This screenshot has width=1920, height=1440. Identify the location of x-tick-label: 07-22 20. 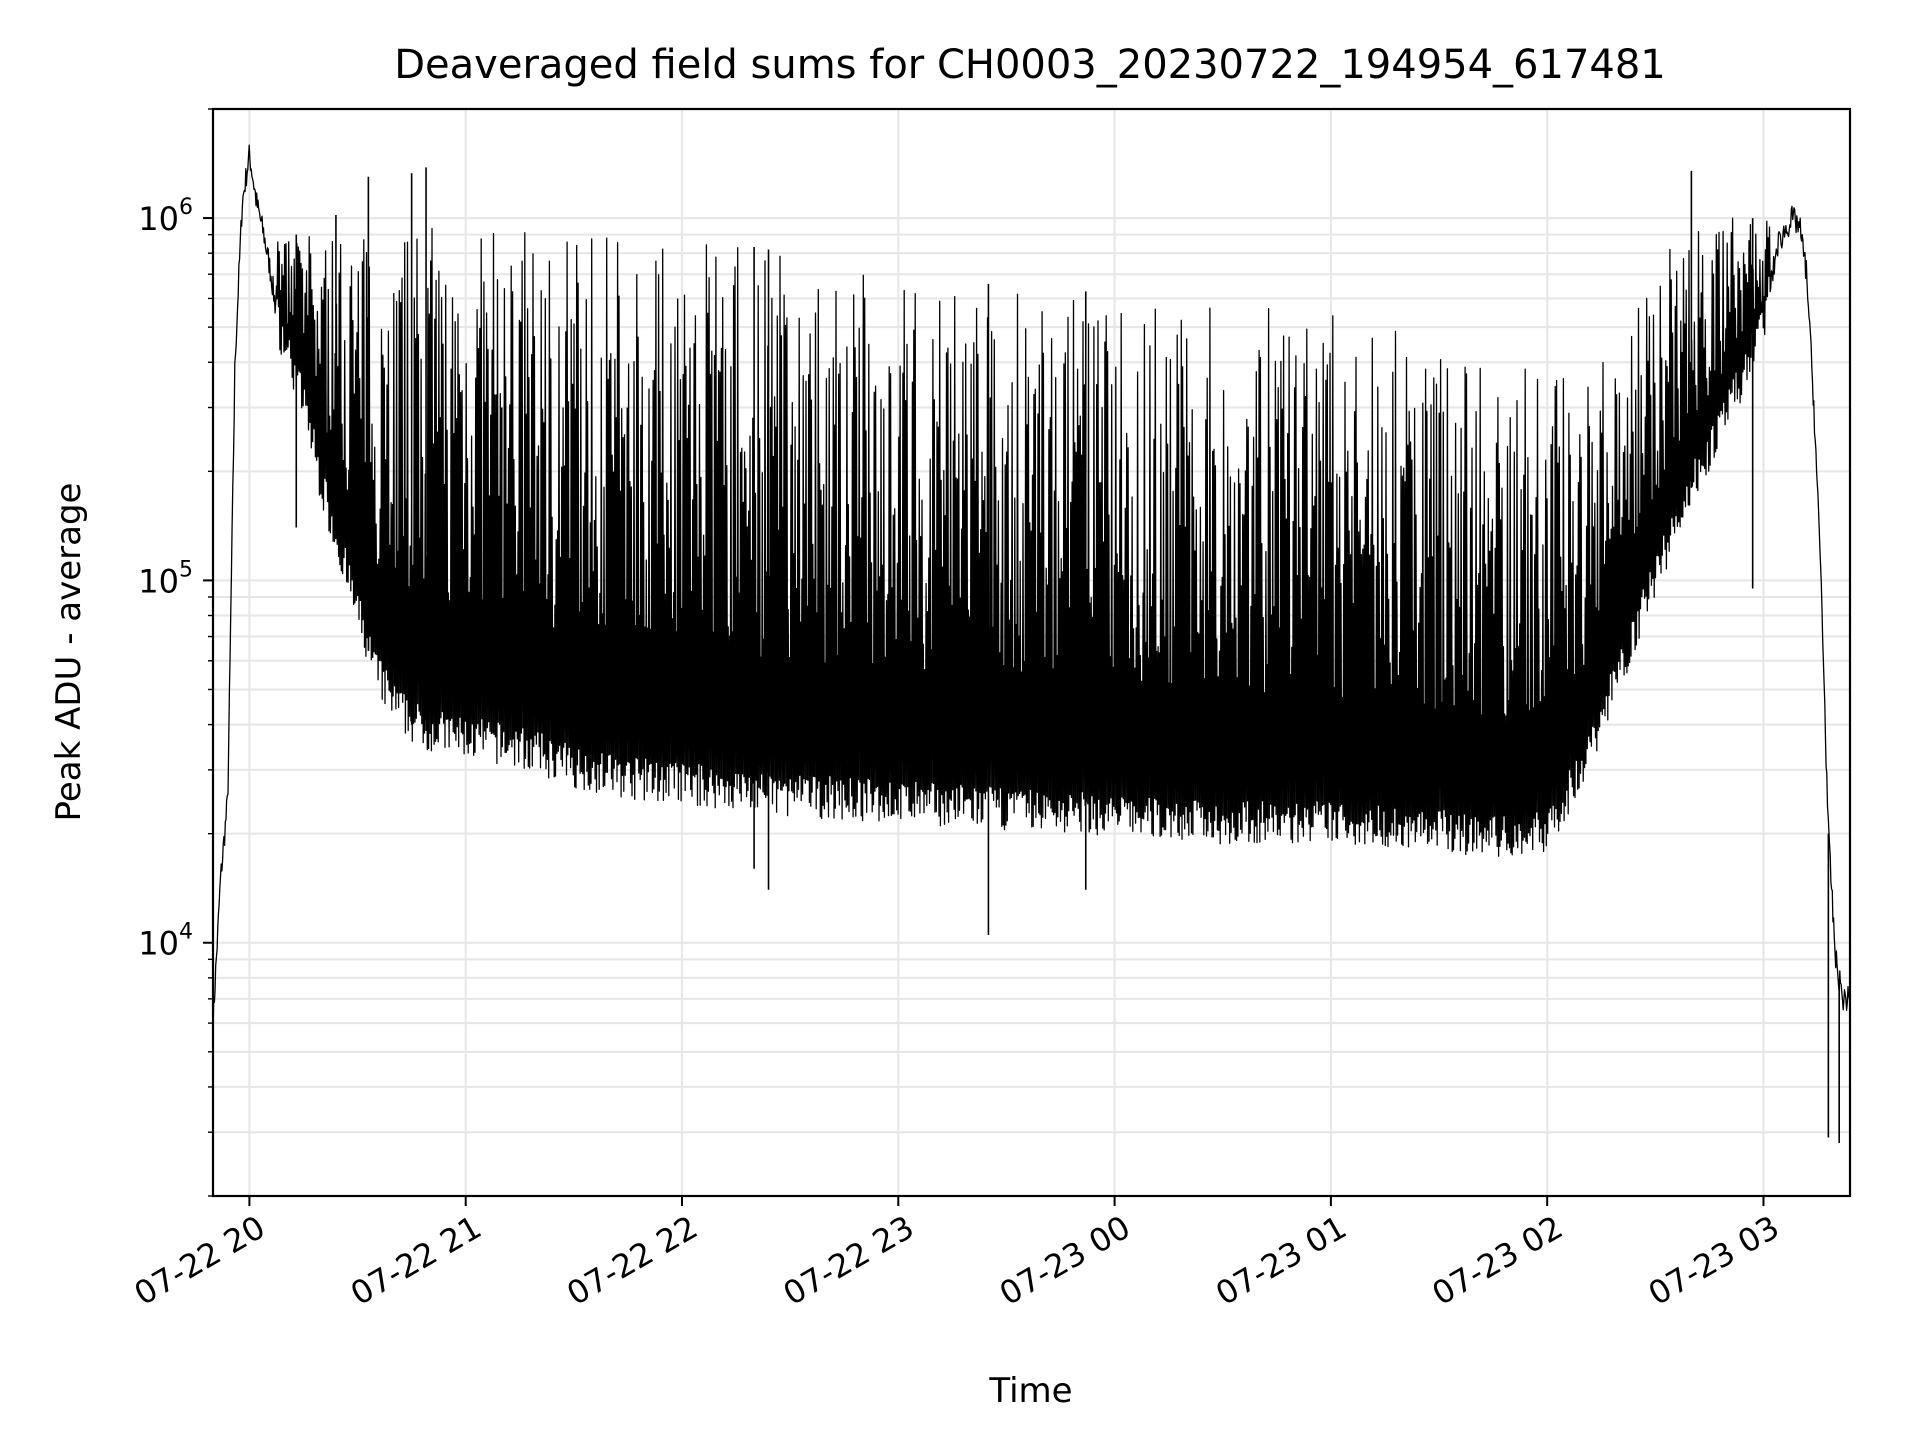
(200, 1260).